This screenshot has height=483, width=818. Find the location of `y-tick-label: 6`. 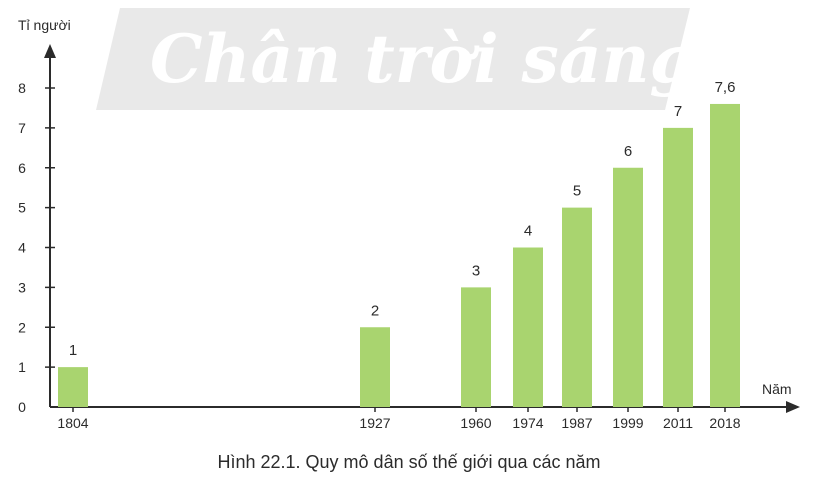

y-tick-label: 6 is located at coordinates (22, 168).